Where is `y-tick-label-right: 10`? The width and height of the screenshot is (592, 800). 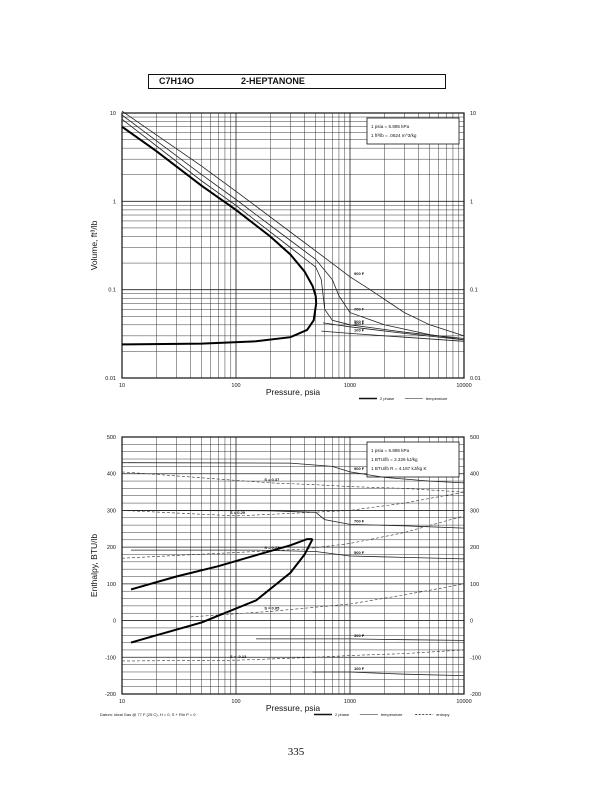
y-tick-label-right: 10 is located at coordinates (473, 114).